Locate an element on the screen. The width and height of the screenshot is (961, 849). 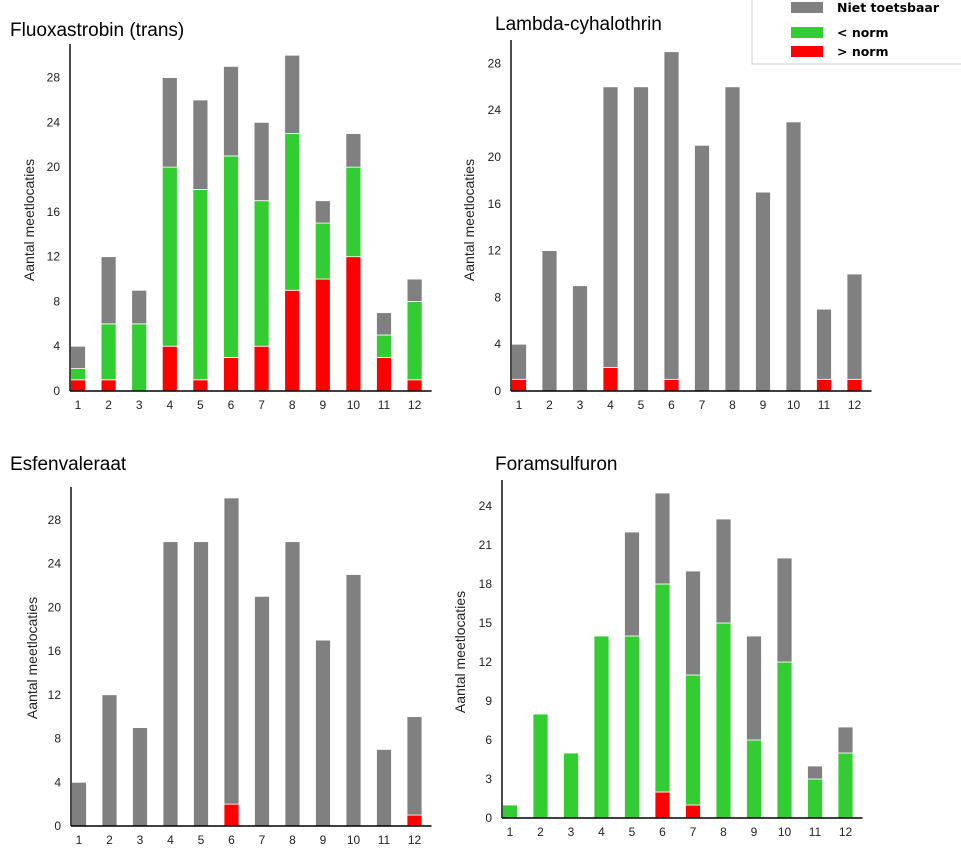
chart-title: Foramsulfuron is located at coordinates (556, 464).